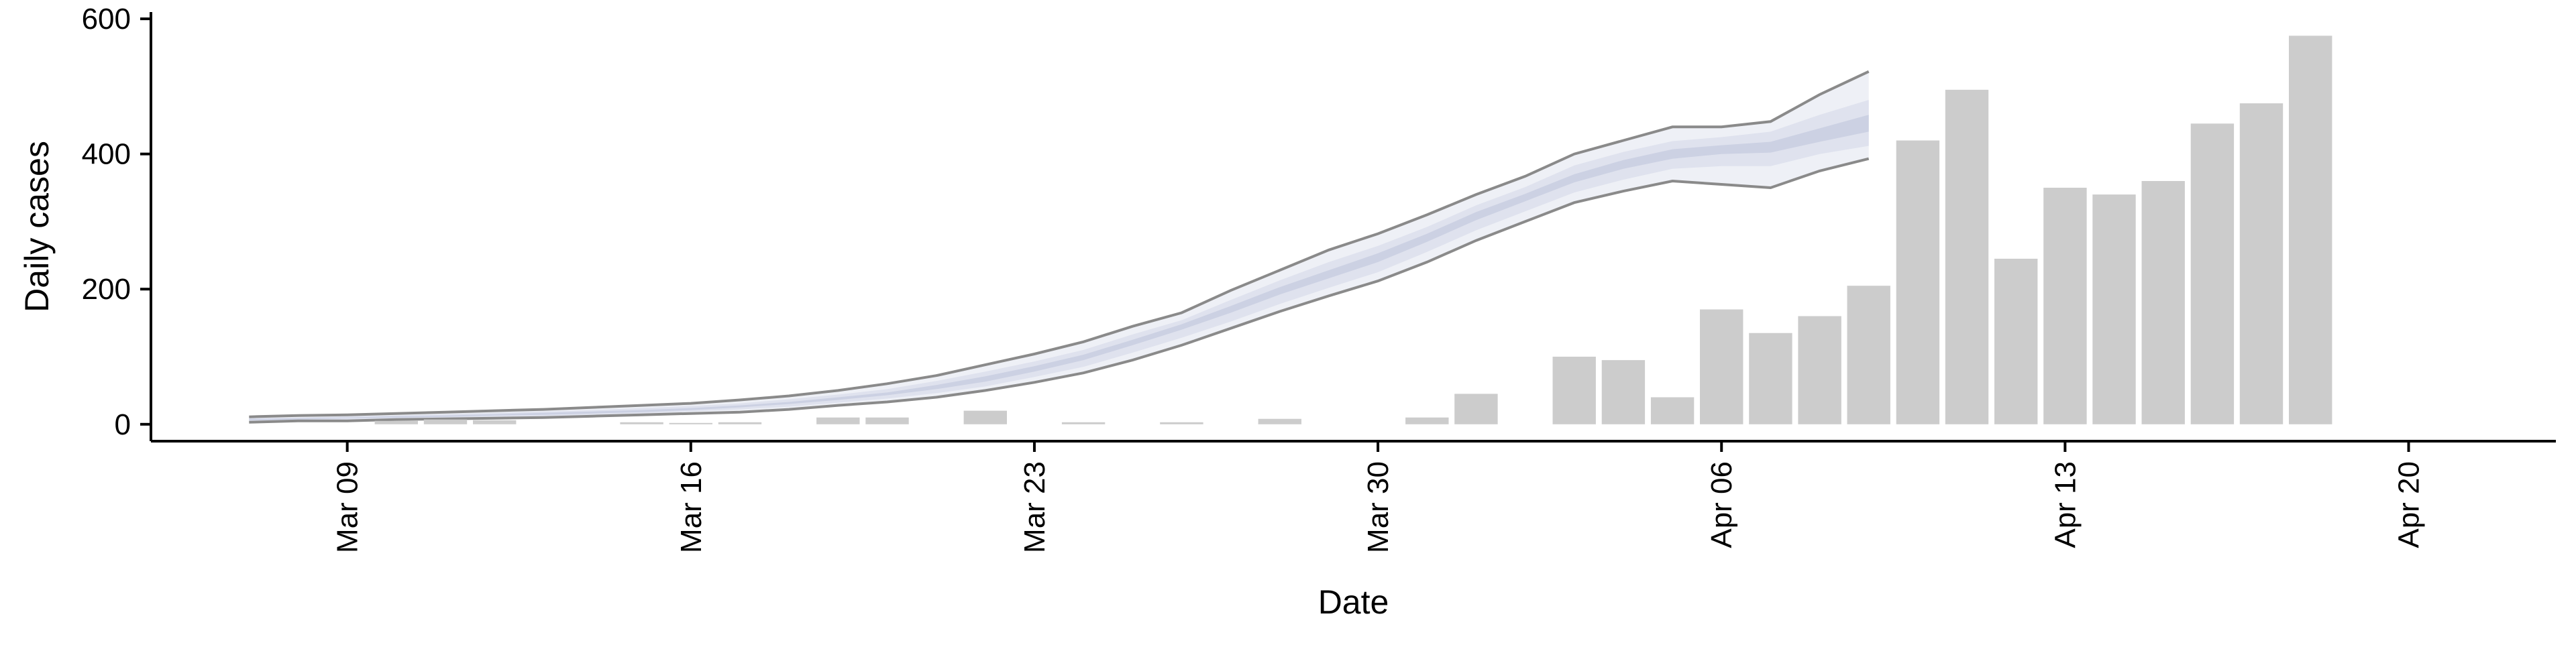 This screenshot has width=2576, height=647. What do you see at coordinates (106, 289) in the screenshot?
I see `y-tick-label: 200` at bounding box center [106, 289].